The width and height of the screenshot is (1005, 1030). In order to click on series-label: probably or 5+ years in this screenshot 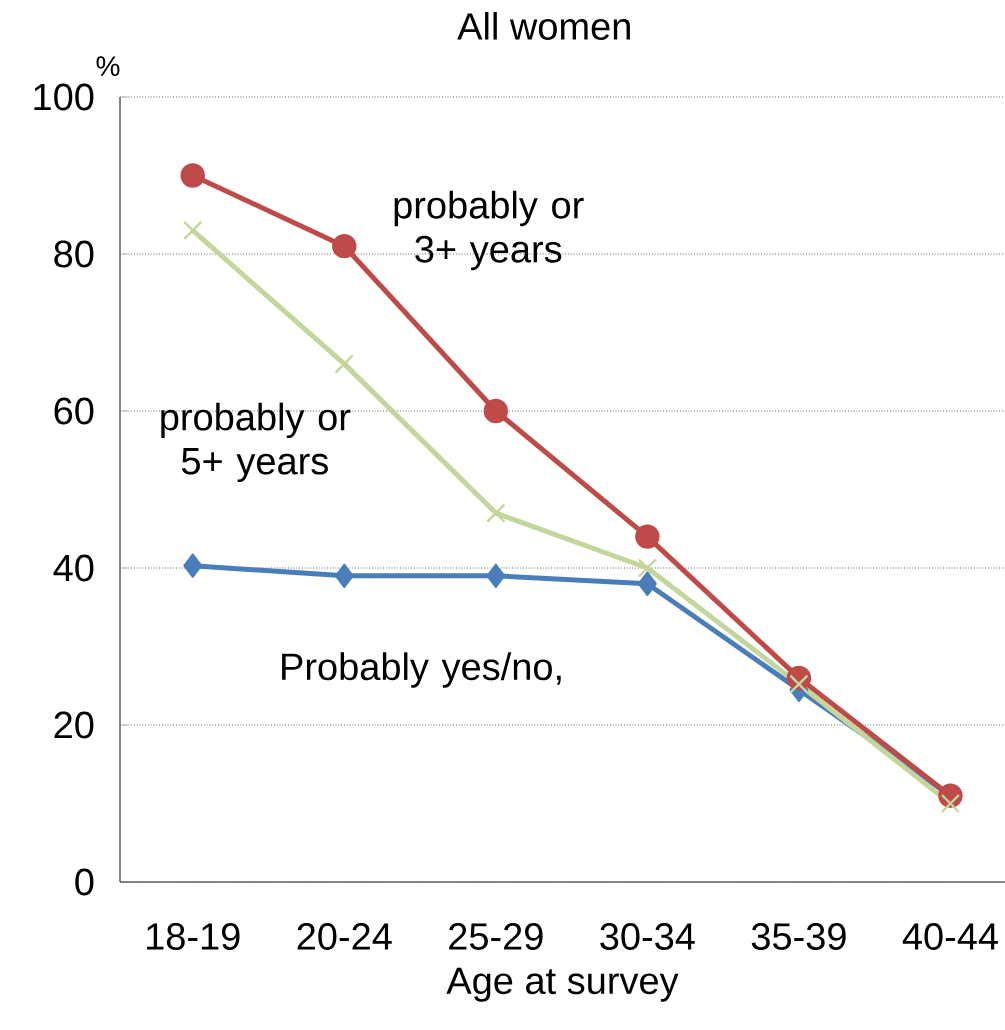, I will do `click(256, 442)`.